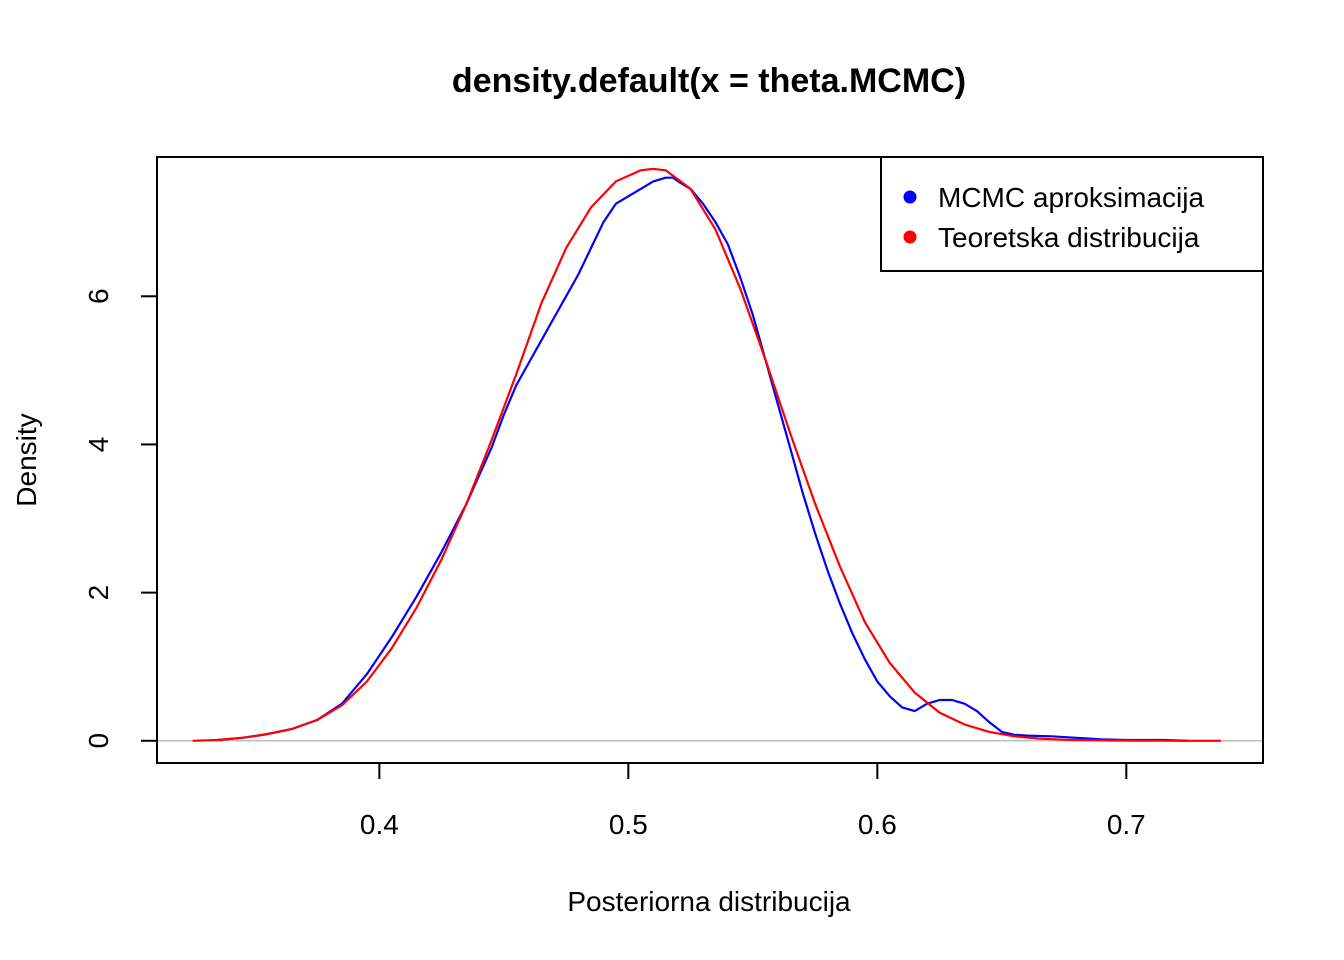 The height and width of the screenshot is (960, 1344). Describe the element at coordinates (628, 824) in the screenshot. I see `x-tick-label: 0.5` at that location.